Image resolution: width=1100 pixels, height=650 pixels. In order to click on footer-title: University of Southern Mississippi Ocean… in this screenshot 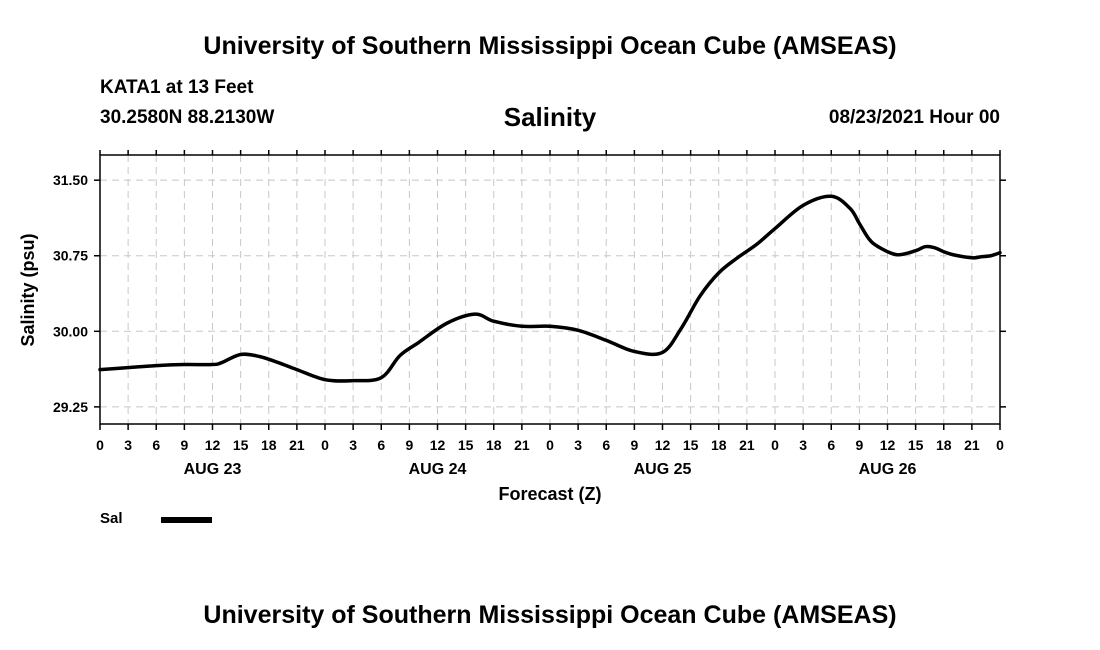, I will do `click(550, 615)`.